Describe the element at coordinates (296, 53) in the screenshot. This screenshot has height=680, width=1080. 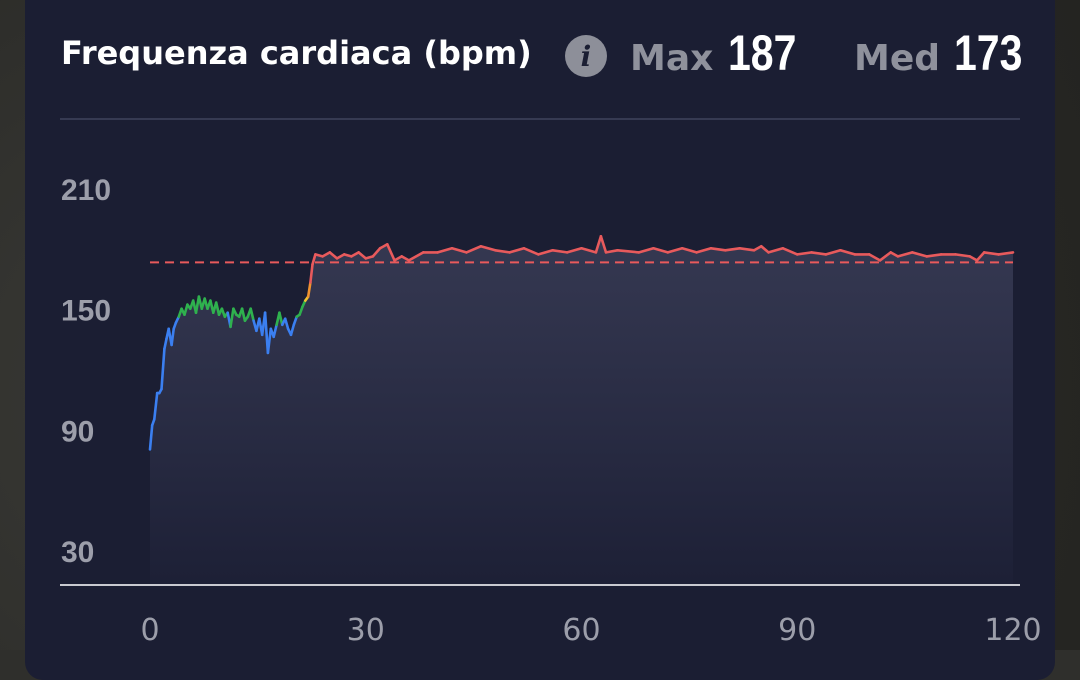
I see `chart-title: Frequenza cardiaca (bpm)` at that location.